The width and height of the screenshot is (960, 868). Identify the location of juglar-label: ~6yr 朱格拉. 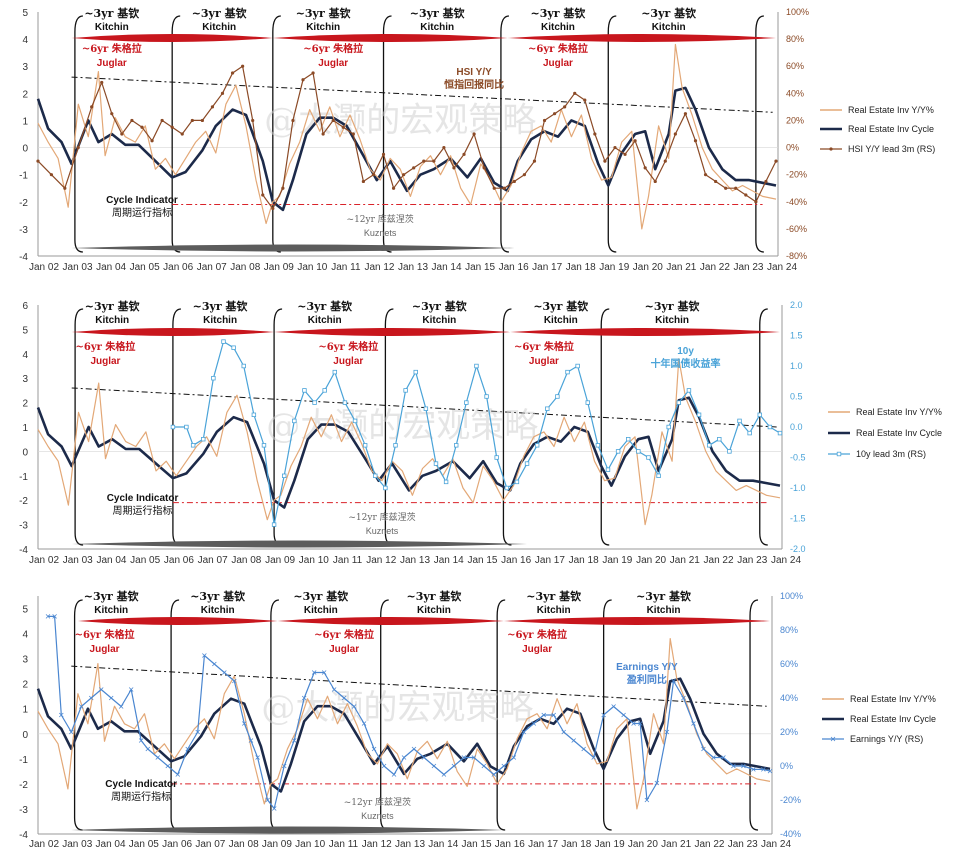
(344, 634).